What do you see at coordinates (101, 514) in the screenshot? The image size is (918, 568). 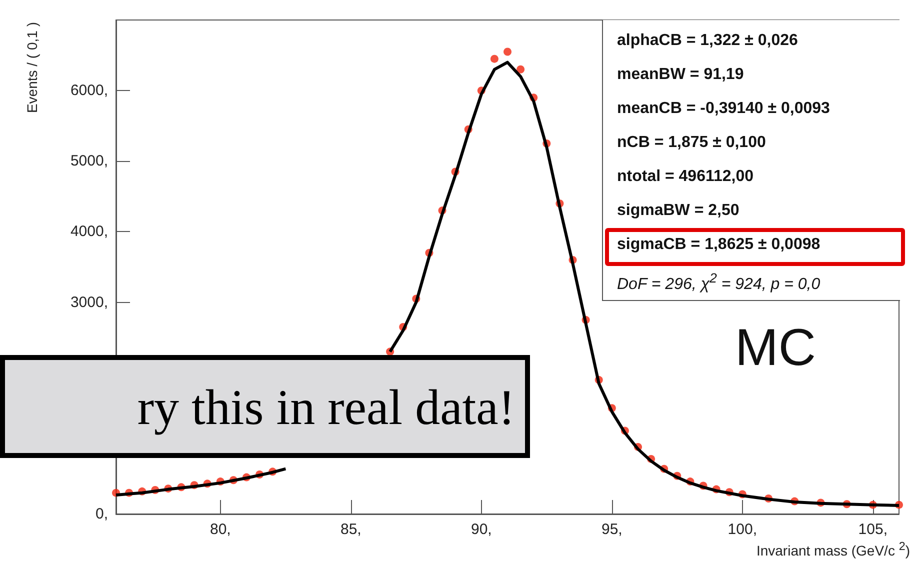 I see `y-tick-label: 0,` at bounding box center [101, 514].